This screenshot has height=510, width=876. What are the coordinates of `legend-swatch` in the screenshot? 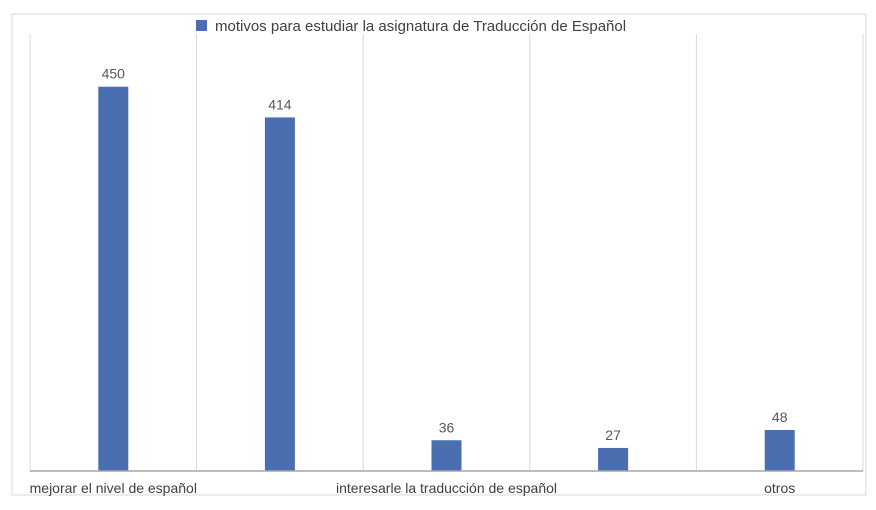 It's located at (201, 25).